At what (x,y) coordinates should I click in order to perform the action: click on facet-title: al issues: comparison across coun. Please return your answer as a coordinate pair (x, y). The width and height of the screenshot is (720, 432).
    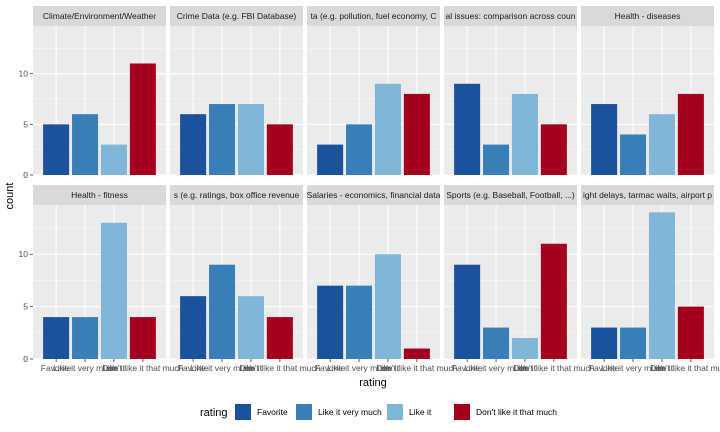
    Looking at the image, I should click on (511, 16).